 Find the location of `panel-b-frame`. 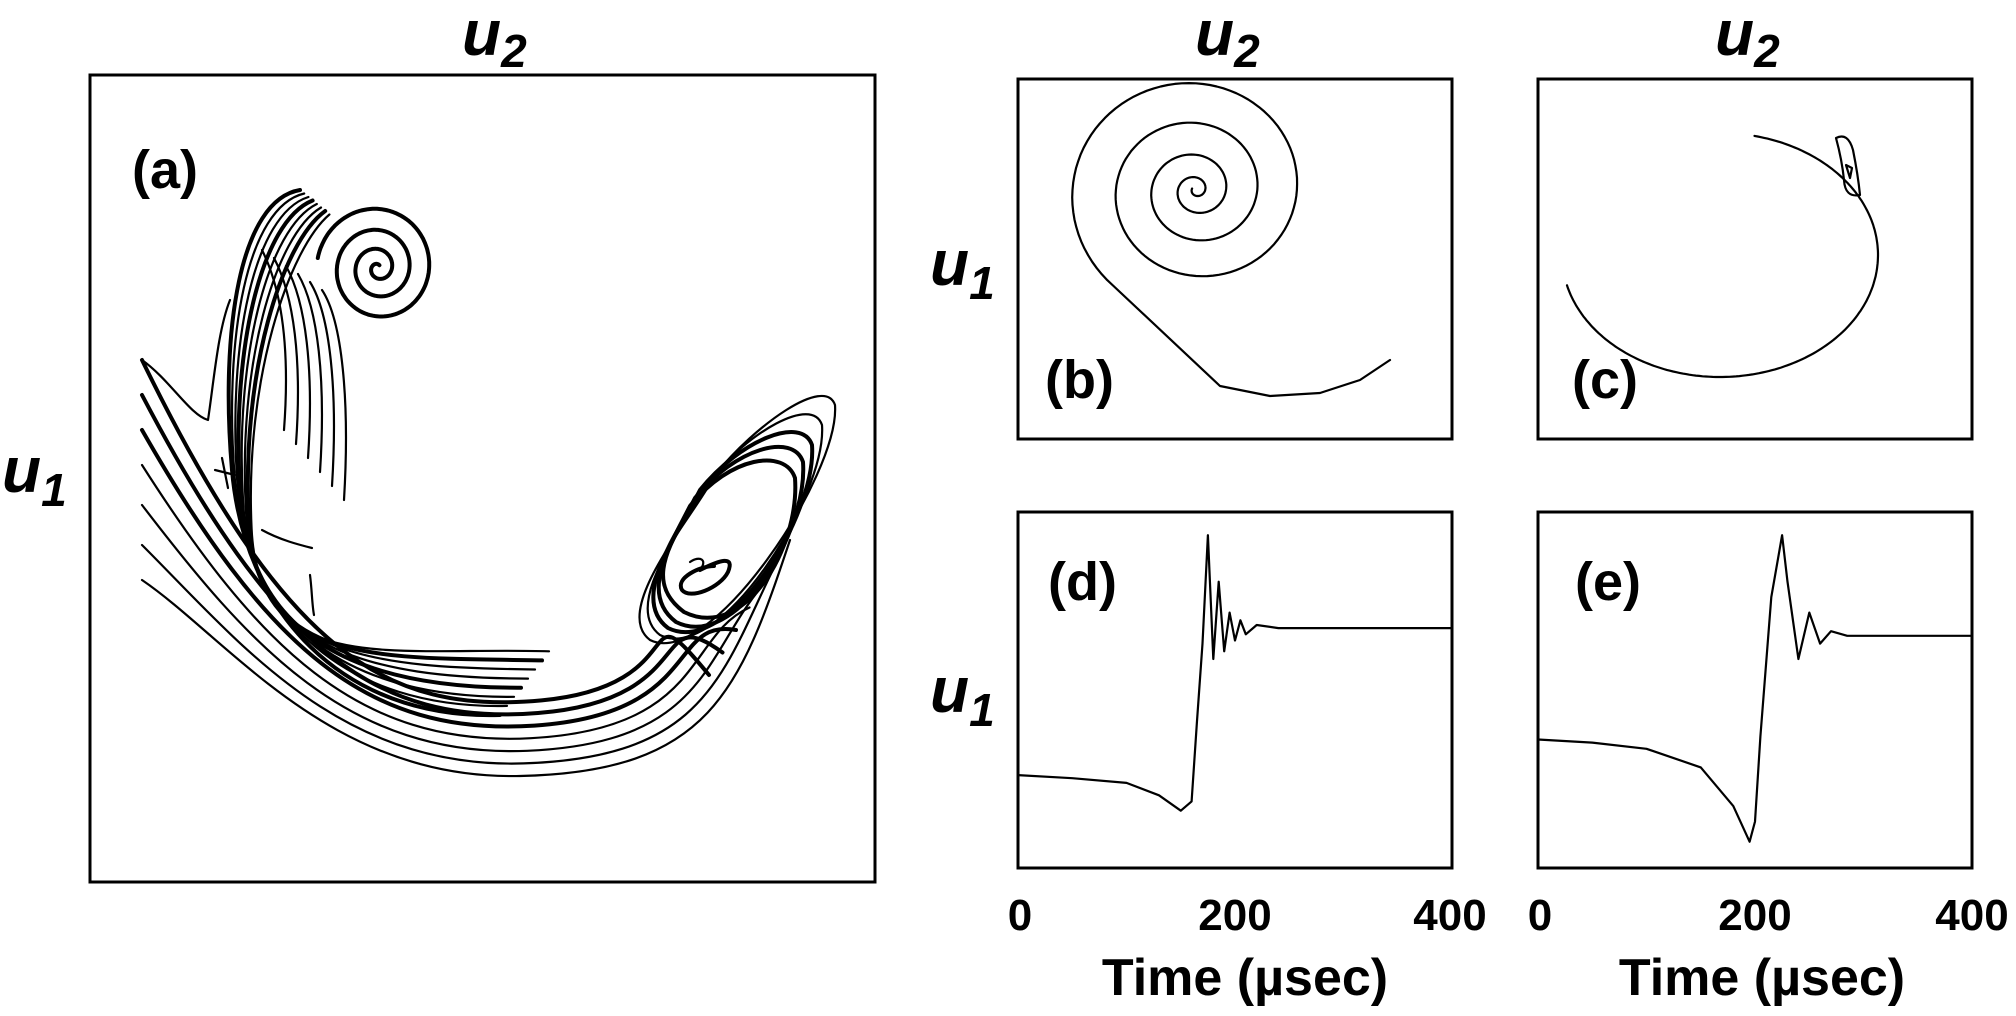

panel-b-frame is located at coordinates (1235, 259).